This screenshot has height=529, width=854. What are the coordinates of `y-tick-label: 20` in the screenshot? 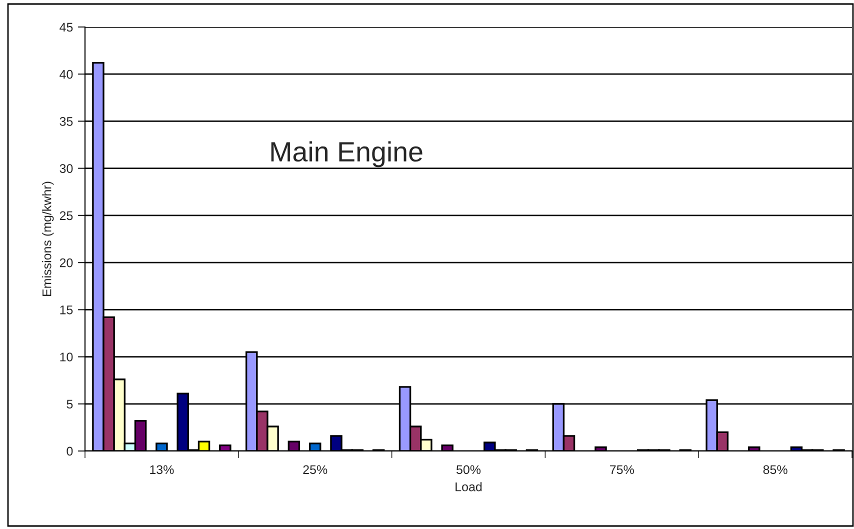 It's located at (66, 263).